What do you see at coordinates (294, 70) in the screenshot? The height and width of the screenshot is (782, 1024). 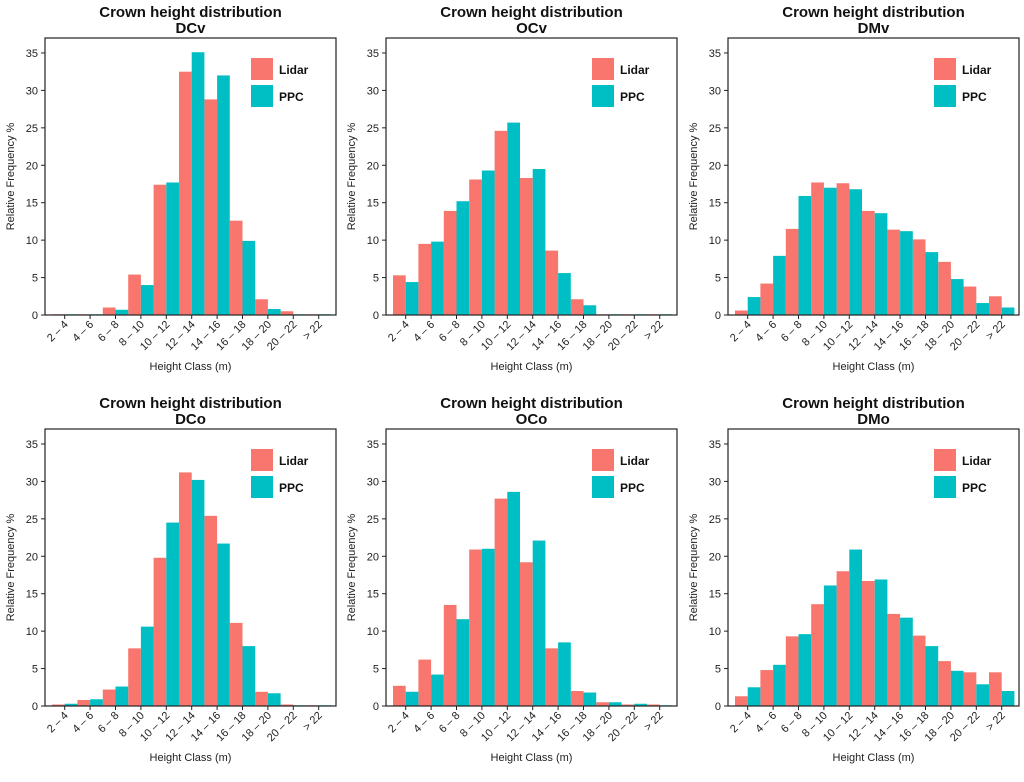 I see `legend-label-lidar: Lidar` at bounding box center [294, 70].